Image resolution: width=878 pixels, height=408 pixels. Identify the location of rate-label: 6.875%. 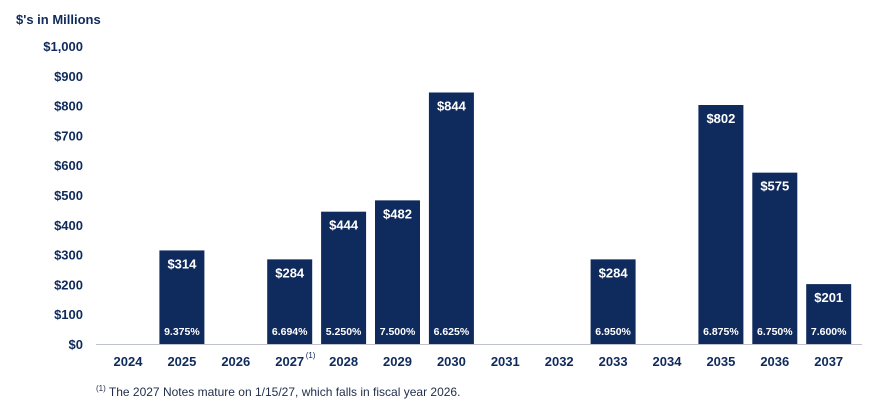
(721, 332).